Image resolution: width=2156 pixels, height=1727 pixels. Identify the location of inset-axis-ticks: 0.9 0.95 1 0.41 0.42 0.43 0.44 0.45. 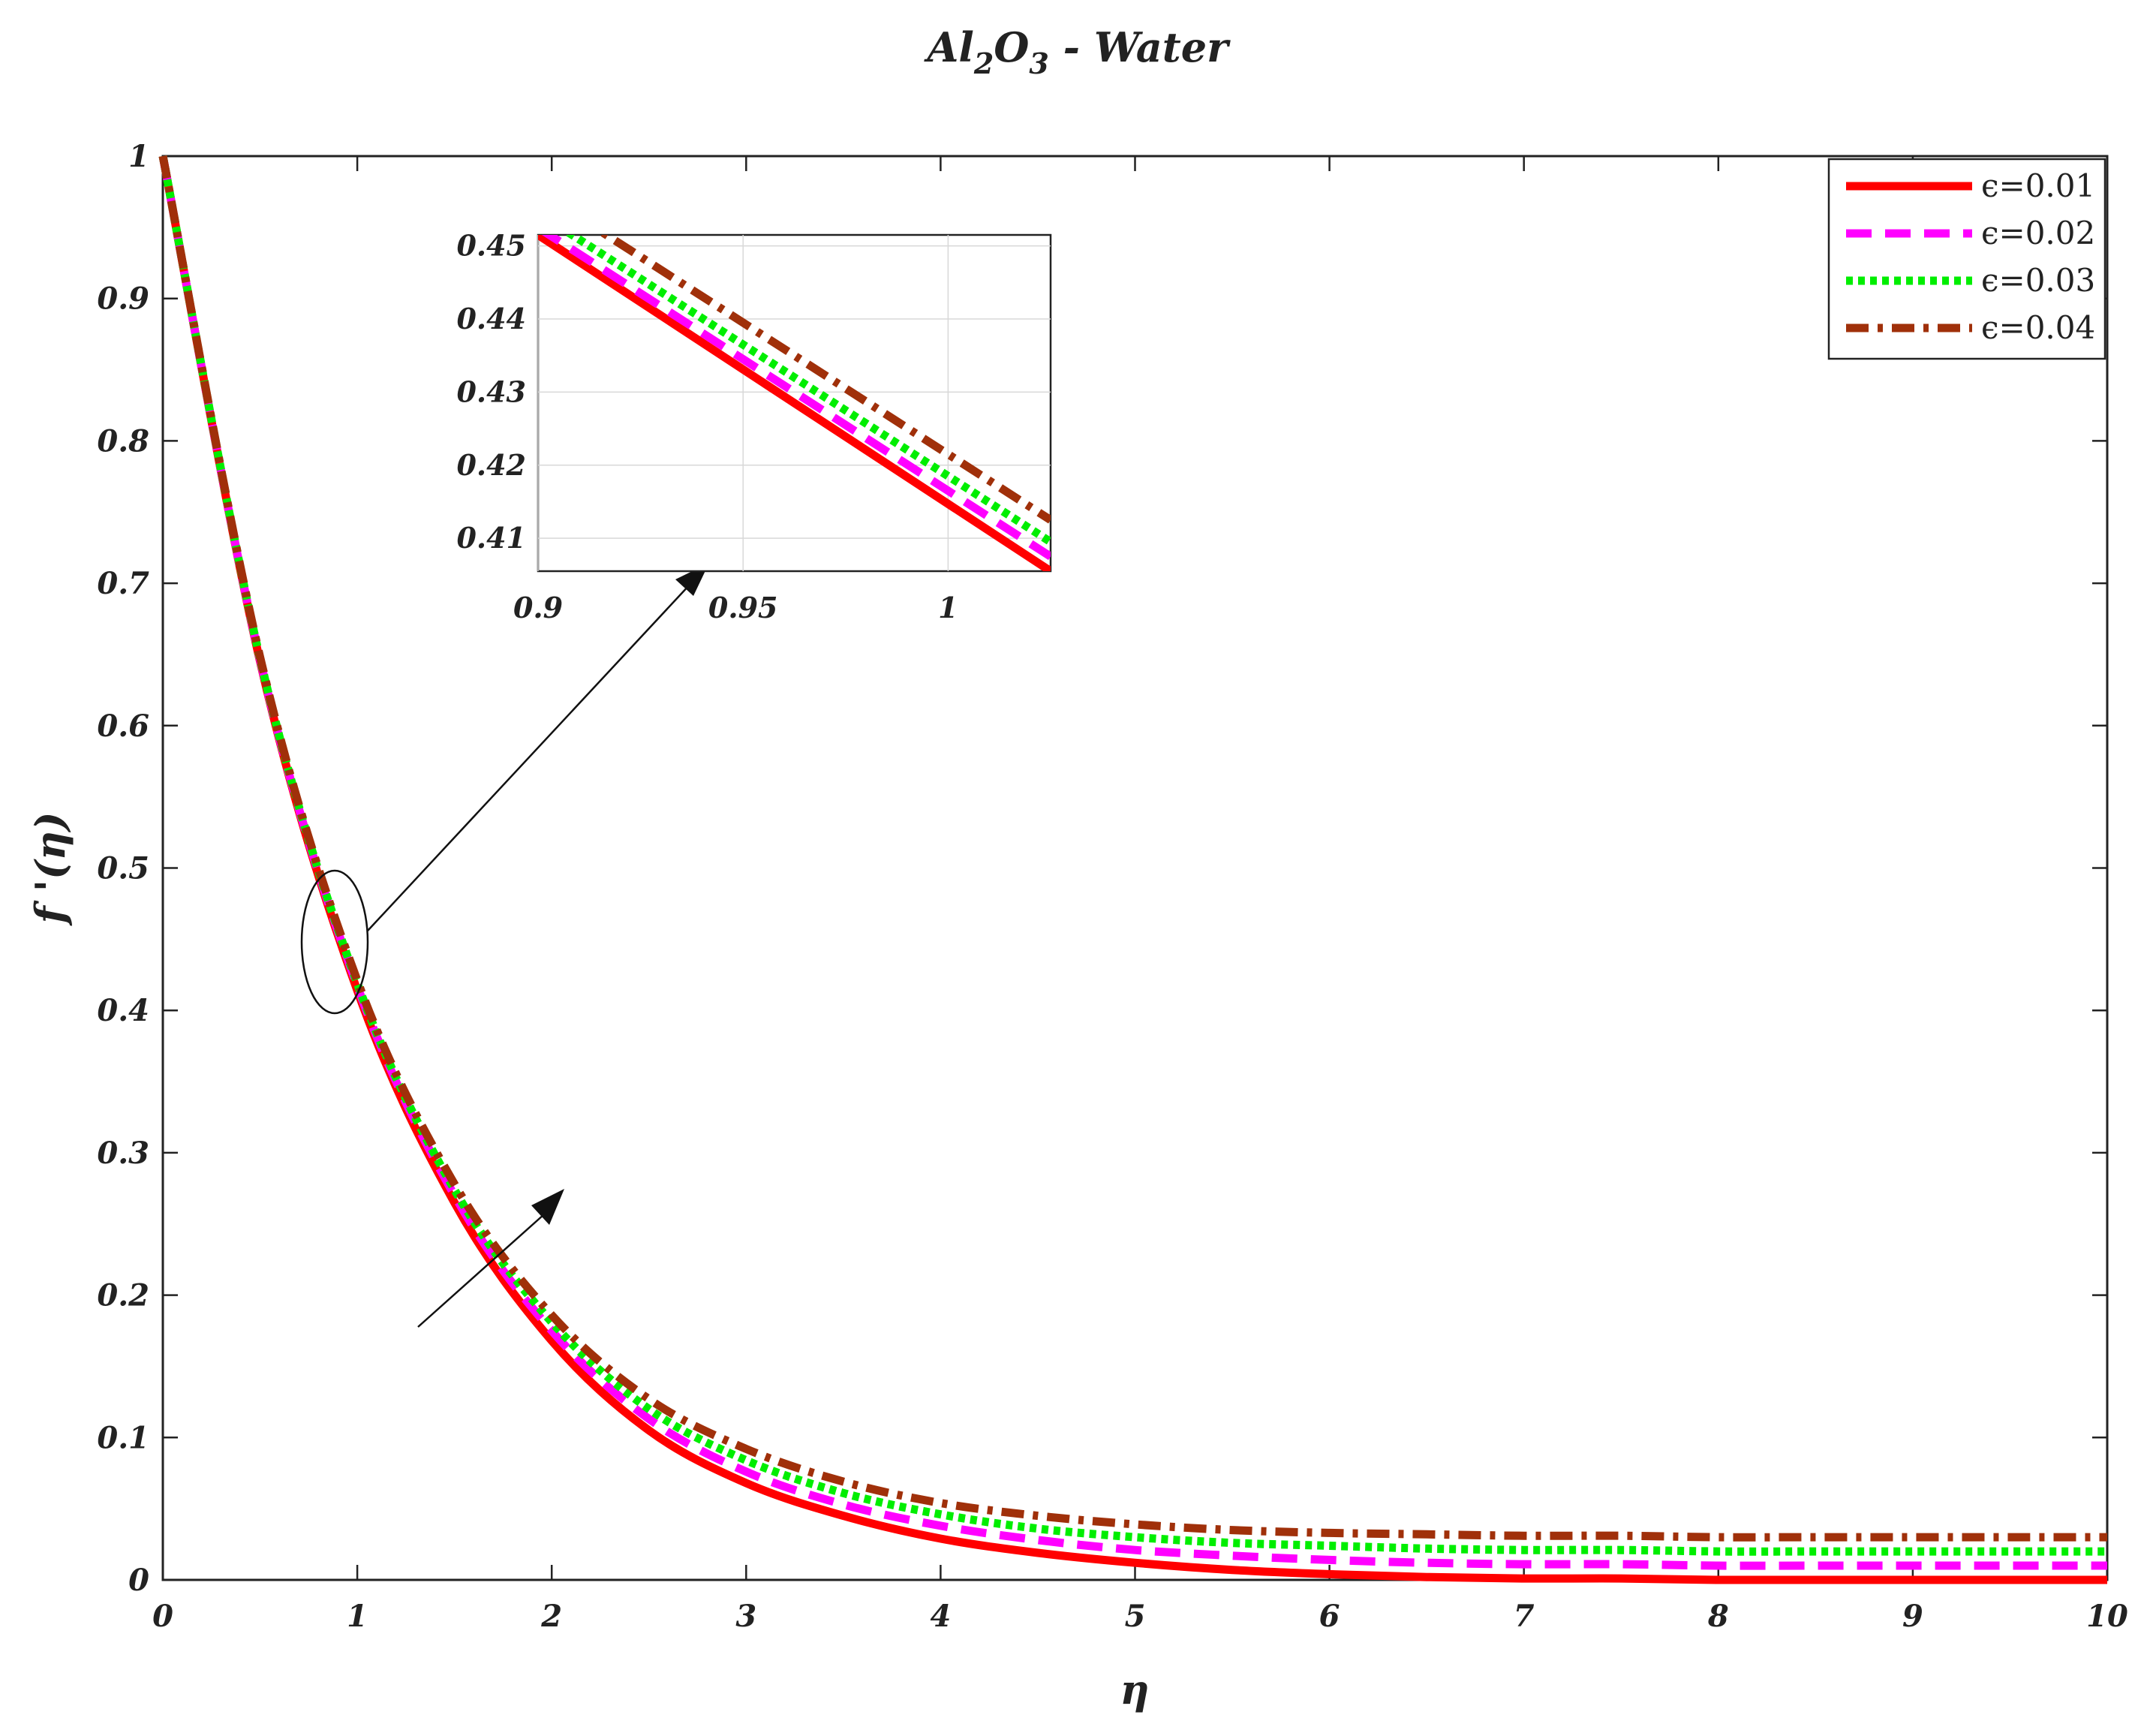
(707, 427).